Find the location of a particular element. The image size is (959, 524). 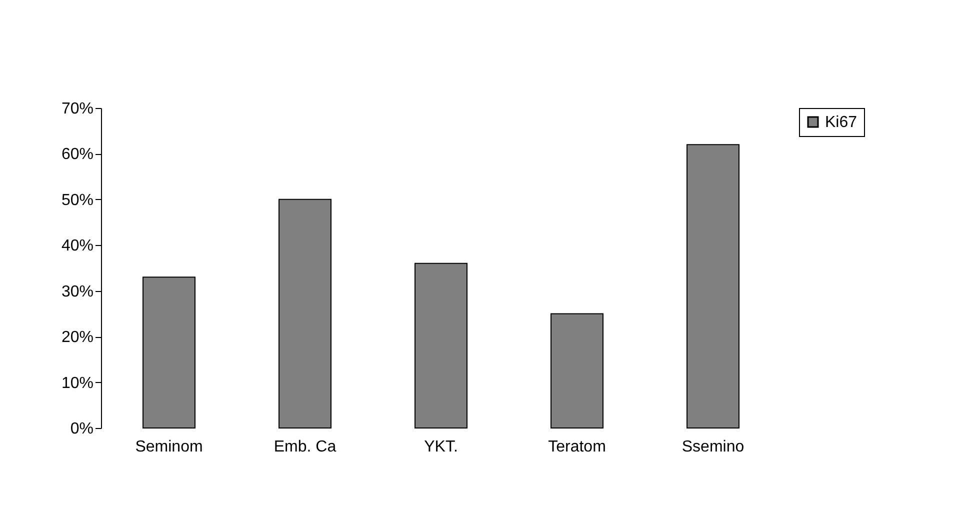

y-tick-label: 40% is located at coordinates (77, 246).